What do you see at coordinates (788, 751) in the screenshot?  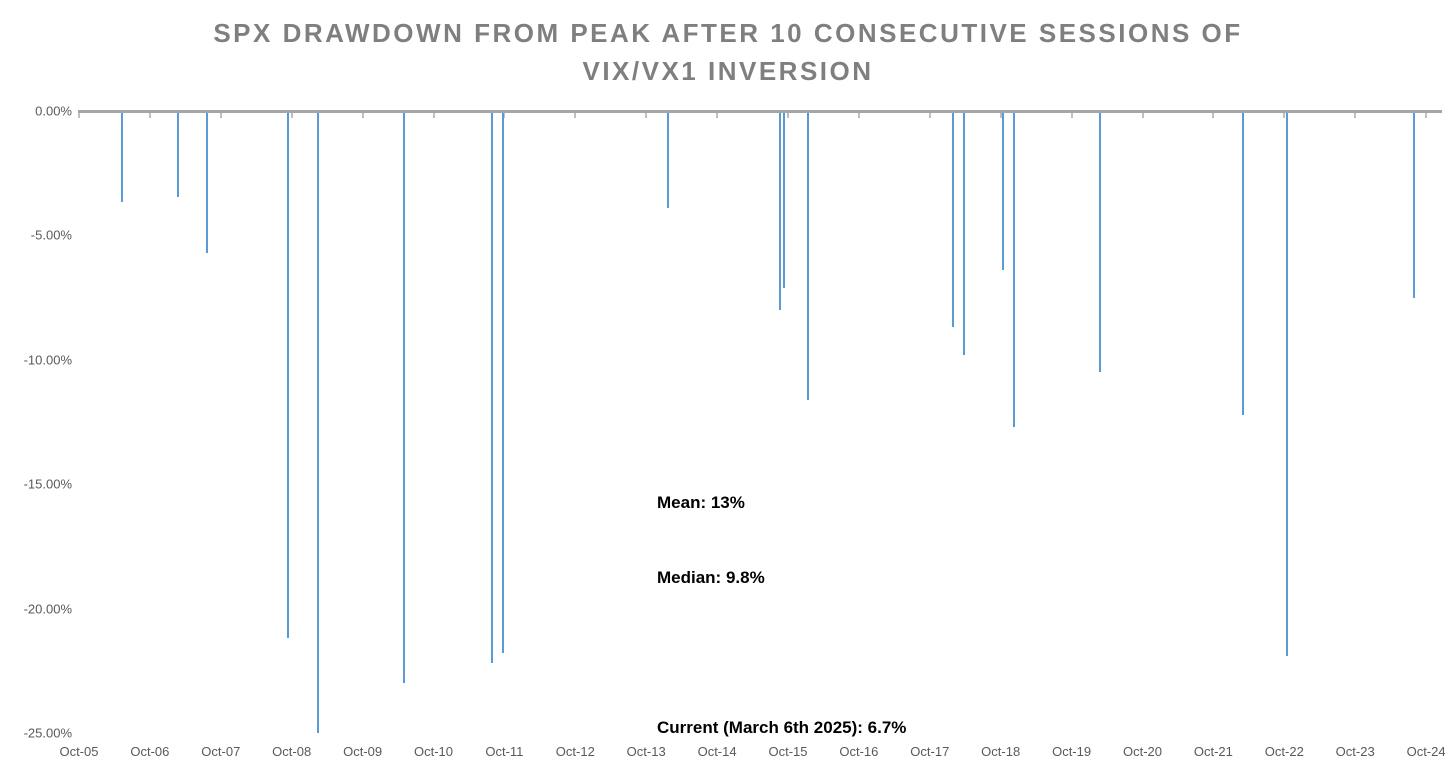 I see `x-axis-label: Oct-15` at bounding box center [788, 751].